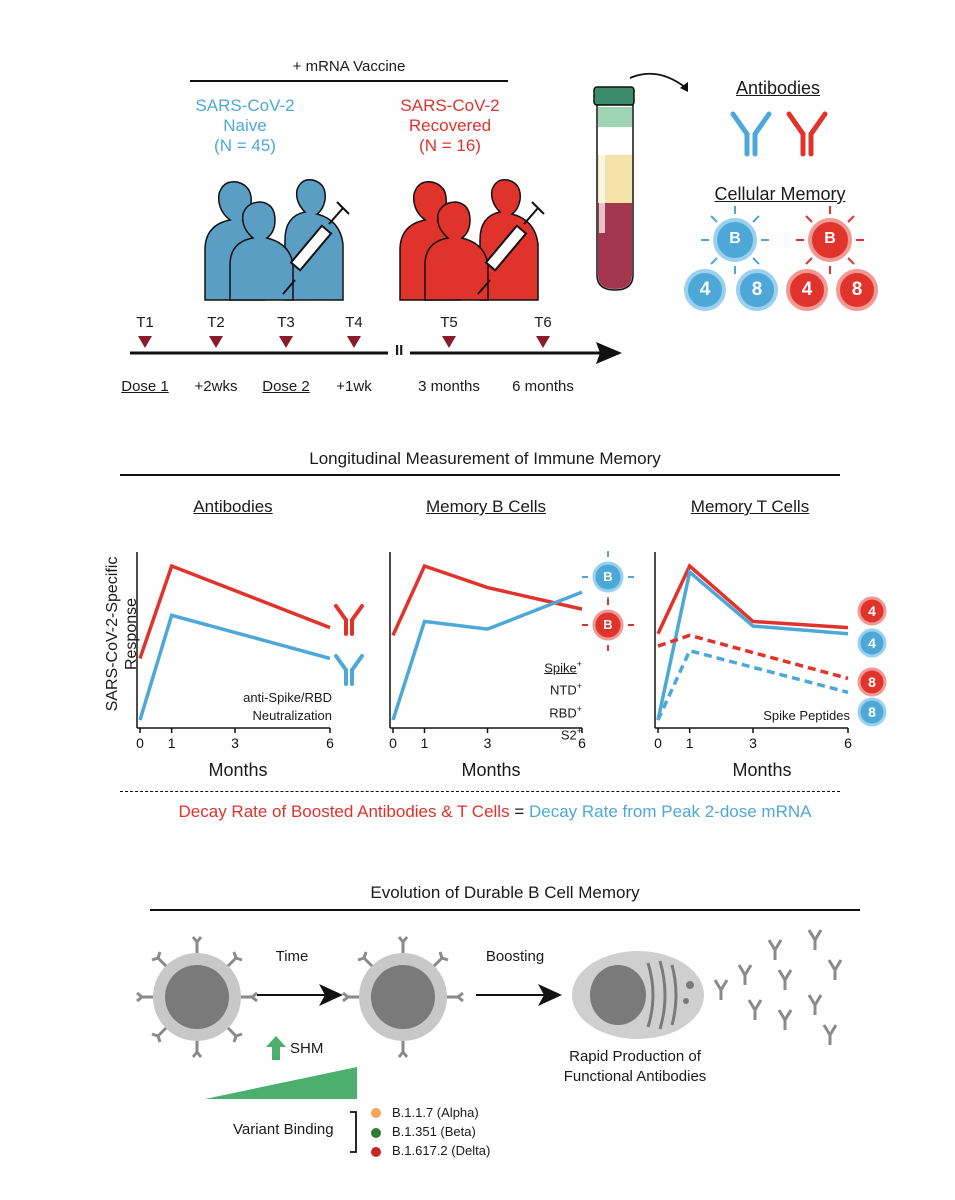  What do you see at coordinates (568, 735) in the screenshot?
I see `bcell-annotation-s2: S2` at bounding box center [568, 735].